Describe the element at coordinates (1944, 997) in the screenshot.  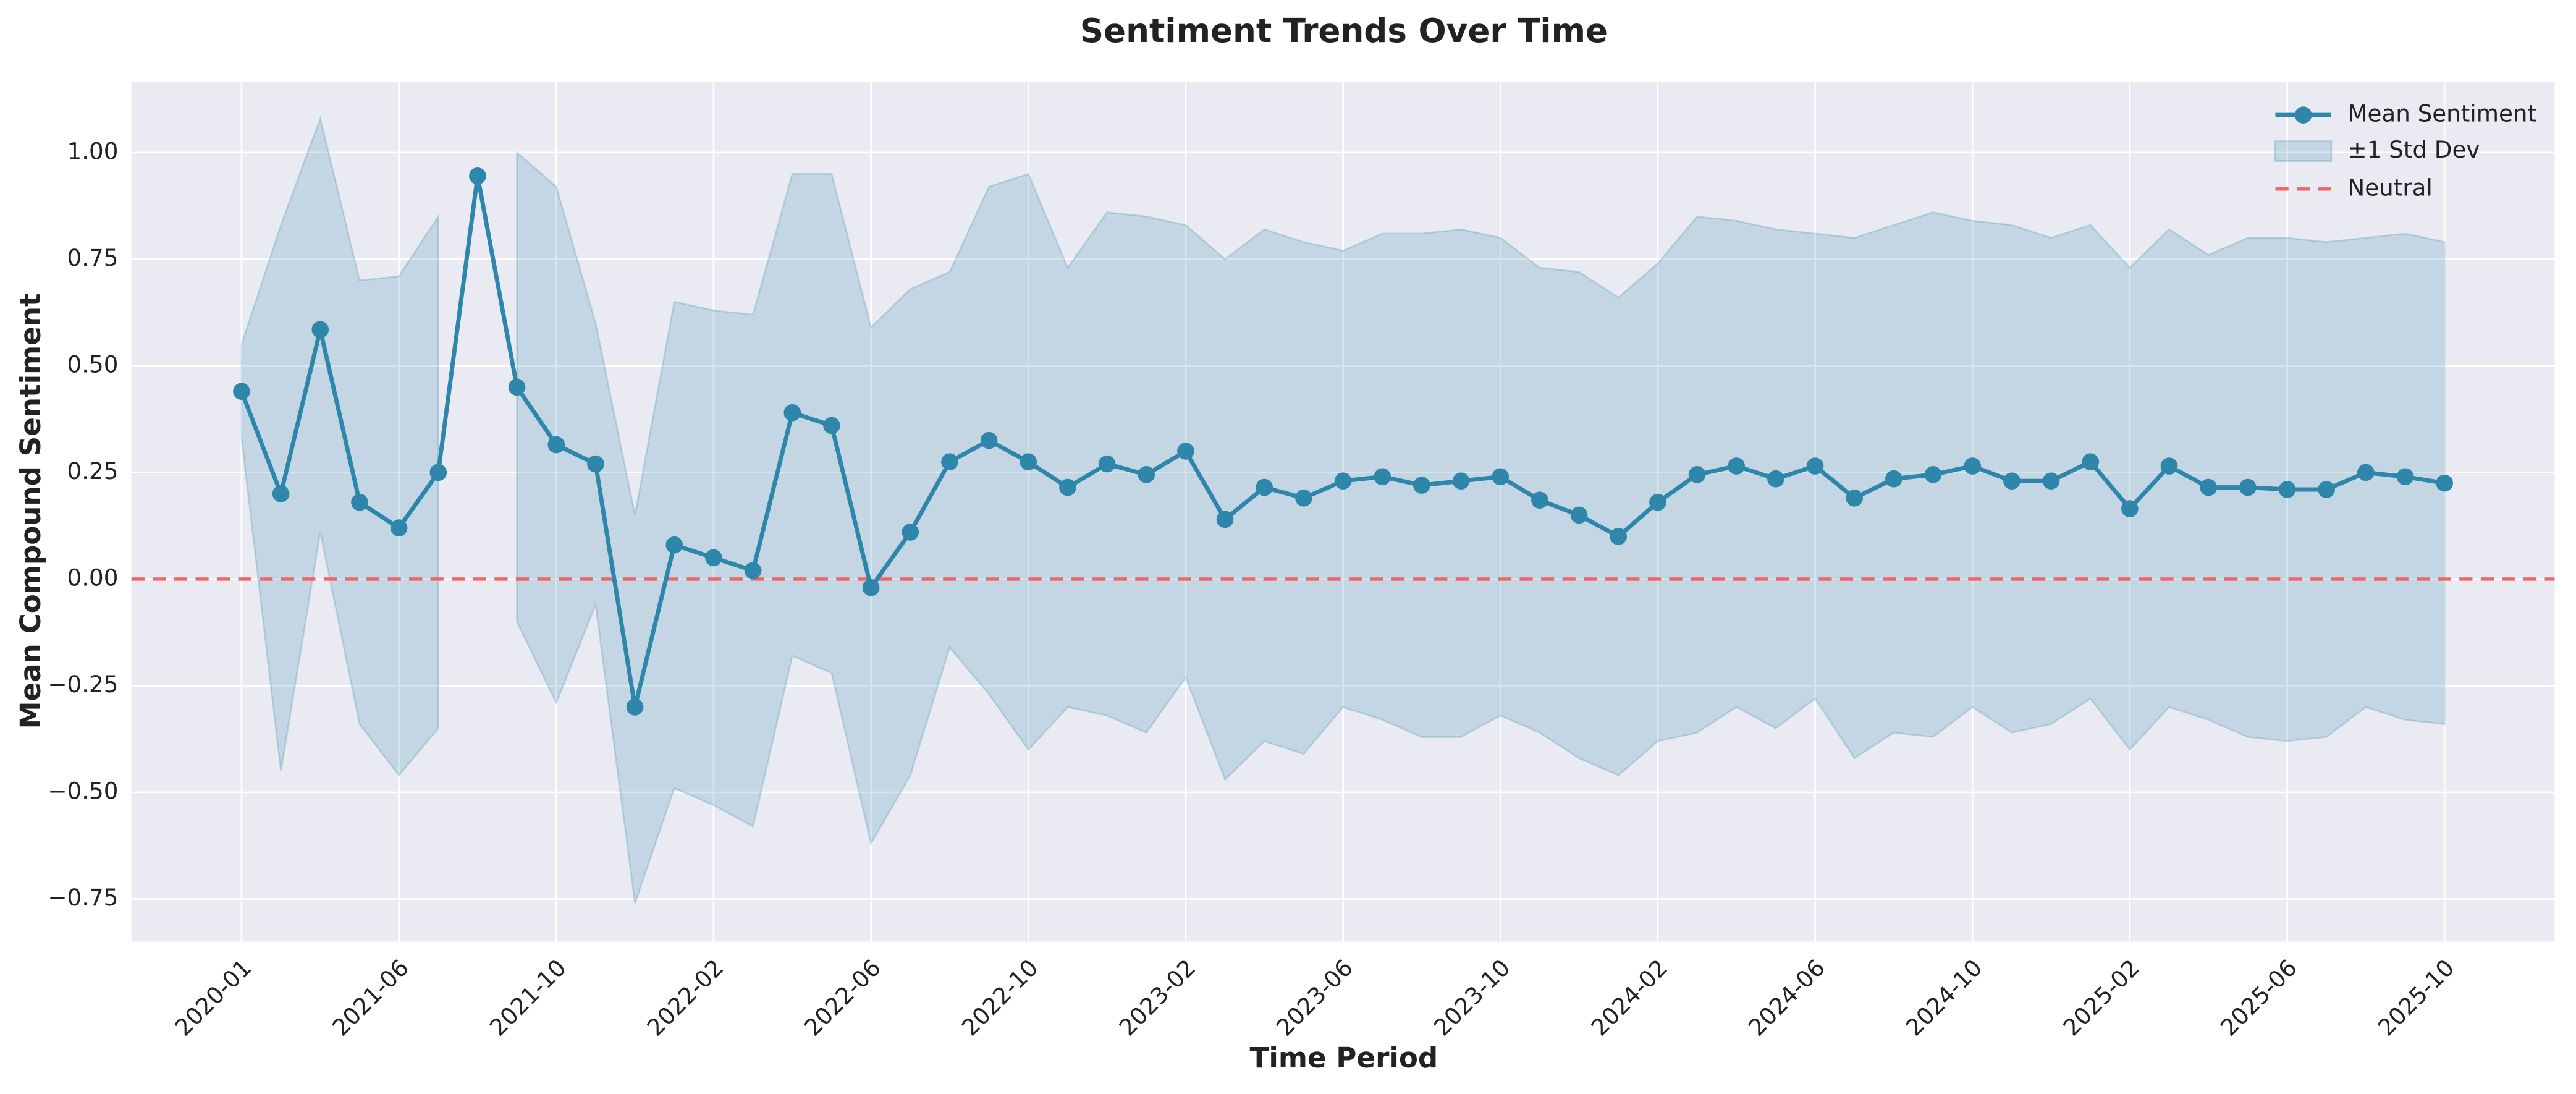
I see `x-tick-label: 2024-10` at that location.